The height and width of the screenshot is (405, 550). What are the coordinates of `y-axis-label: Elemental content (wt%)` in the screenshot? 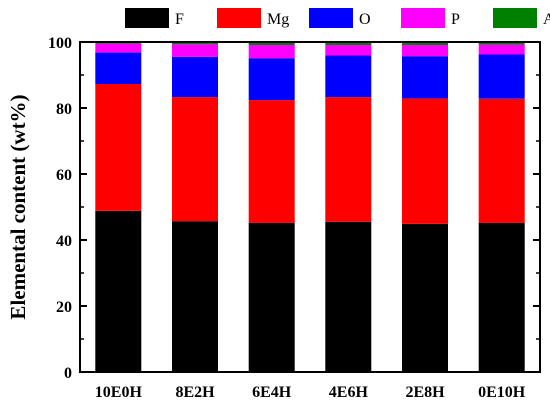 It's located at (18, 206).